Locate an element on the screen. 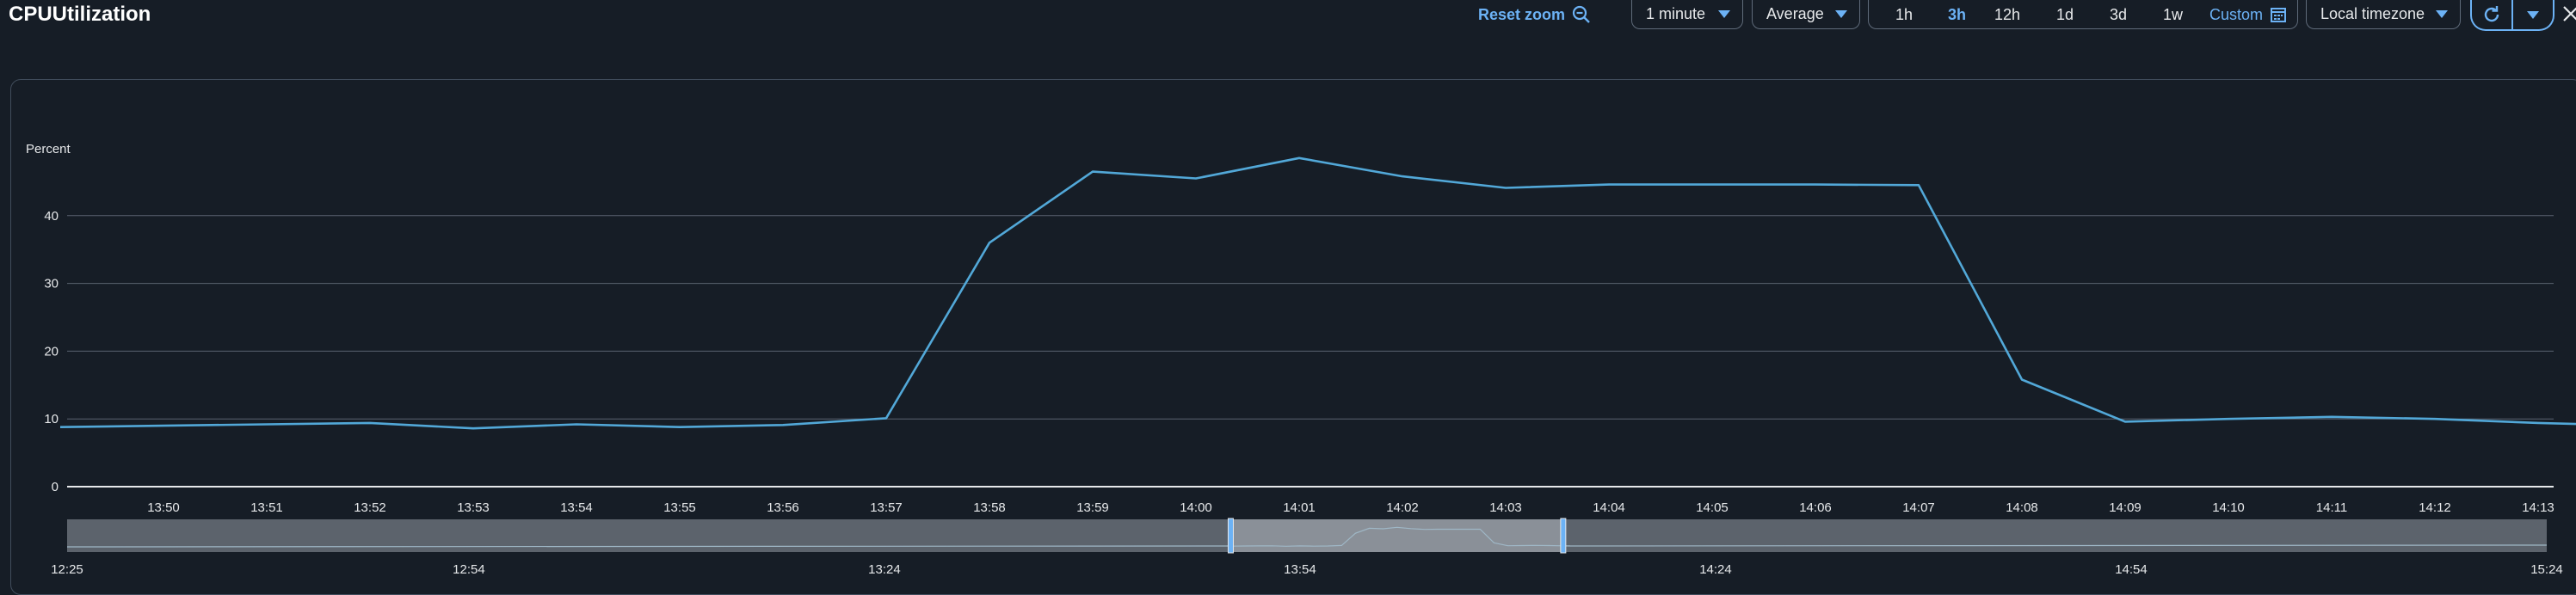 This screenshot has height=595, width=2576. zoom-out-icon is located at coordinates (1581, 14).